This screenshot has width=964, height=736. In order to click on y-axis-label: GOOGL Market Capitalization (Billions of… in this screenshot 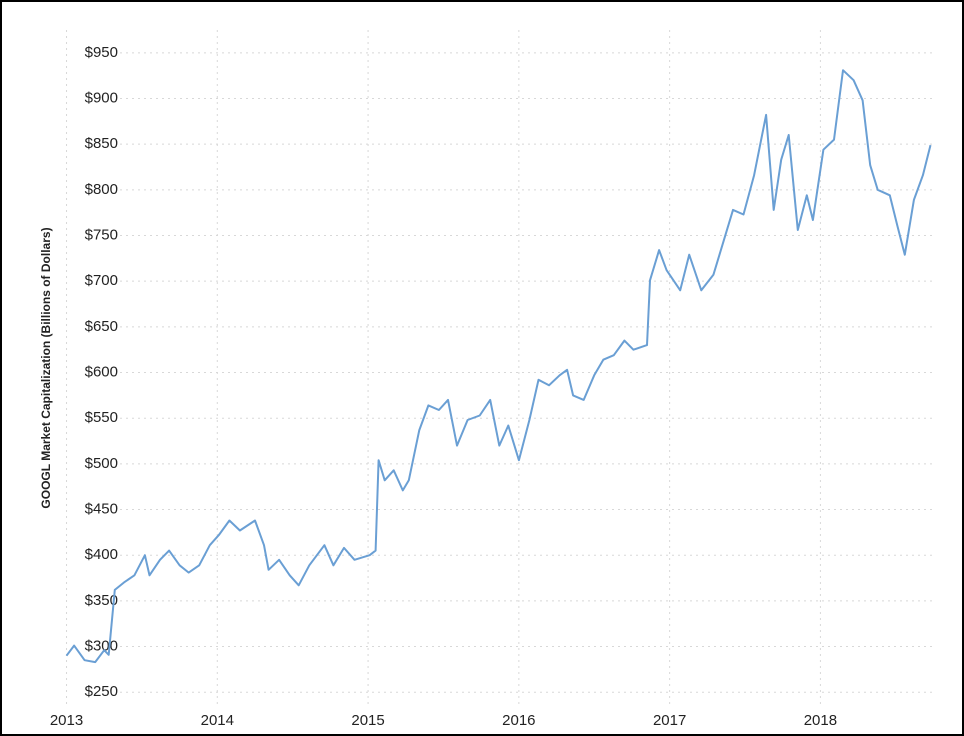, I will do `click(46, 367)`.